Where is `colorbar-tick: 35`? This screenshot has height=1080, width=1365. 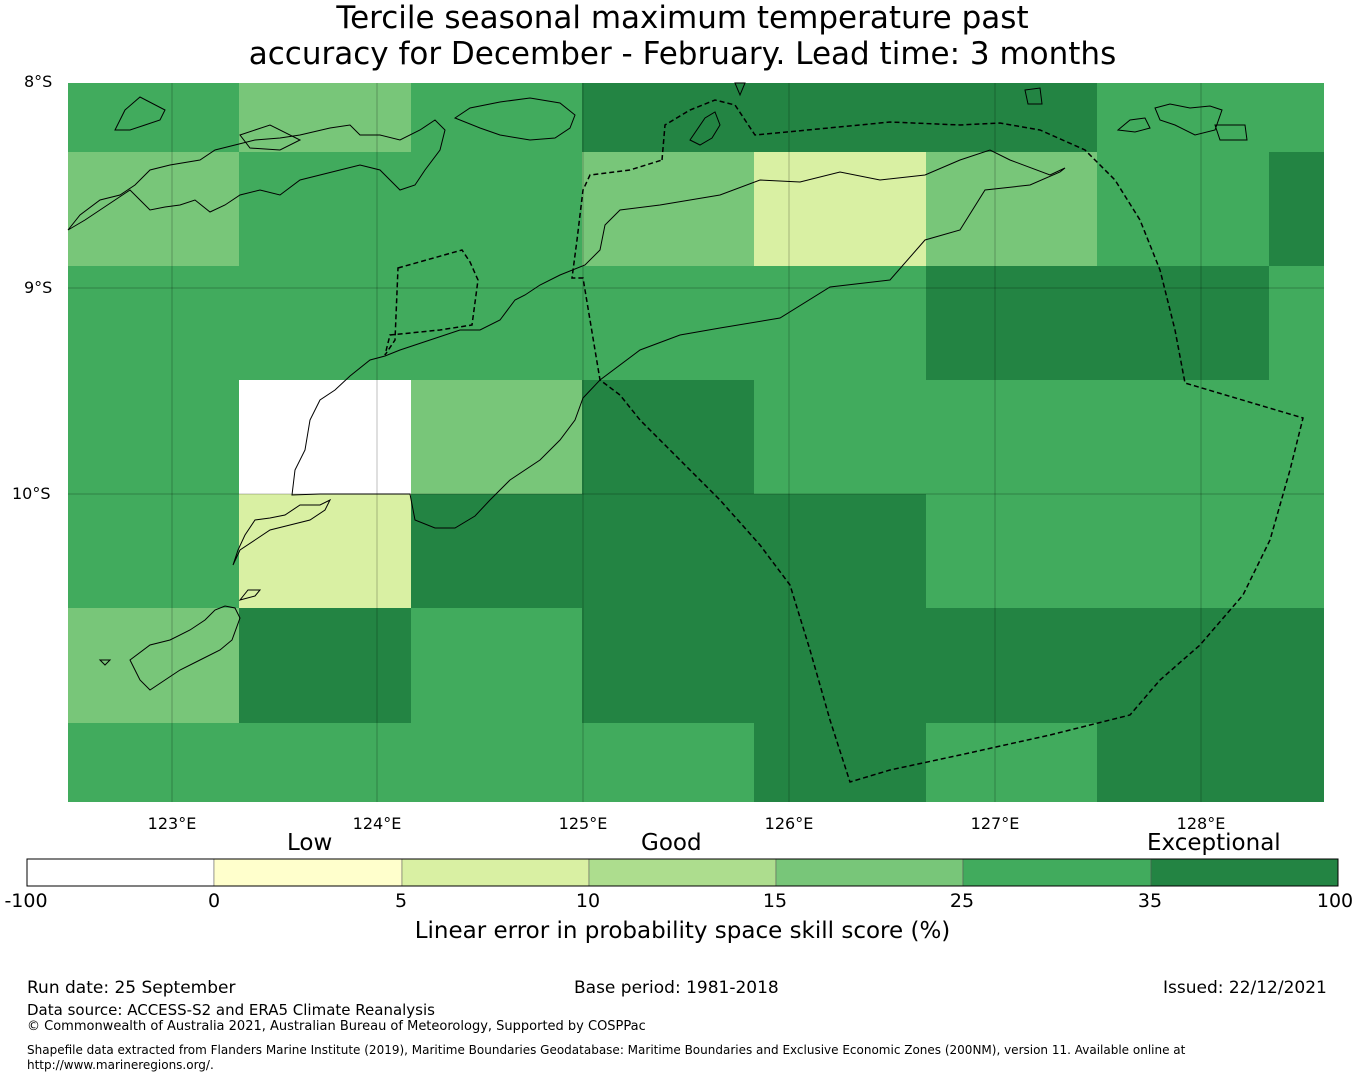
colorbar-tick: 35 is located at coordinates (1150, 901).